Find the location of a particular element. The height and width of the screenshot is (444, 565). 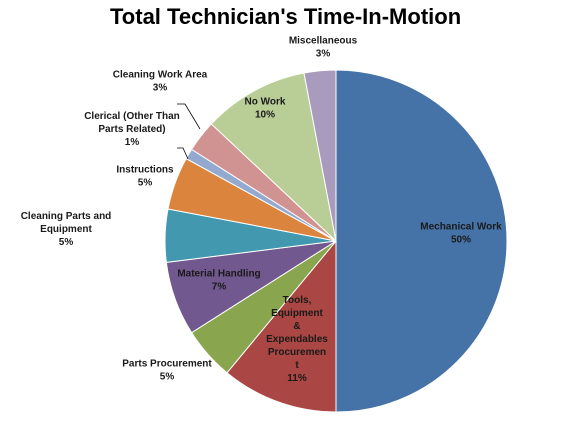

slice-label-percent: 7% is located at coordinates (219, 287).